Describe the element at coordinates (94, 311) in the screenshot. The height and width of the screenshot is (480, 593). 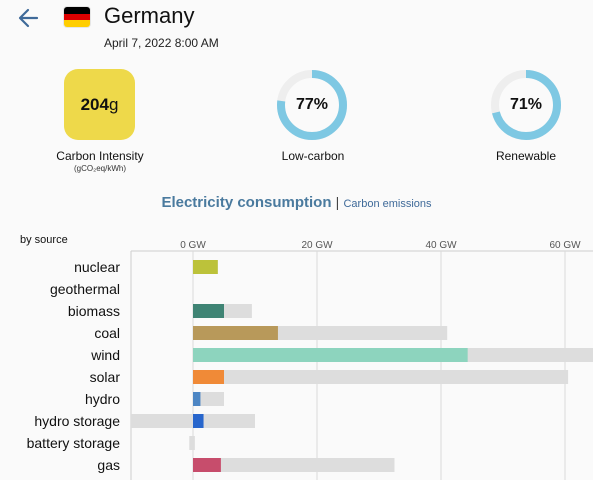
I see `category-label: biomass` at that location.